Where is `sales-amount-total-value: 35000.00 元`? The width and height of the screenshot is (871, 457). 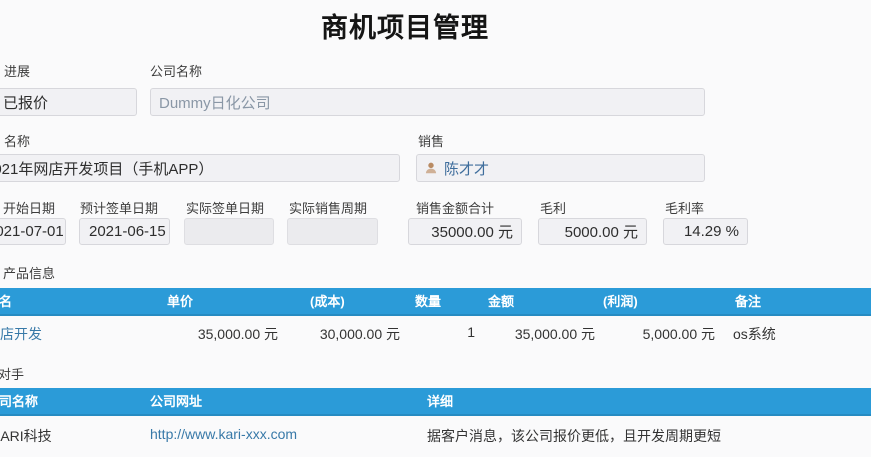 sales-amount-total-value: 35000.00 元 is located at coordinates (472, 232).